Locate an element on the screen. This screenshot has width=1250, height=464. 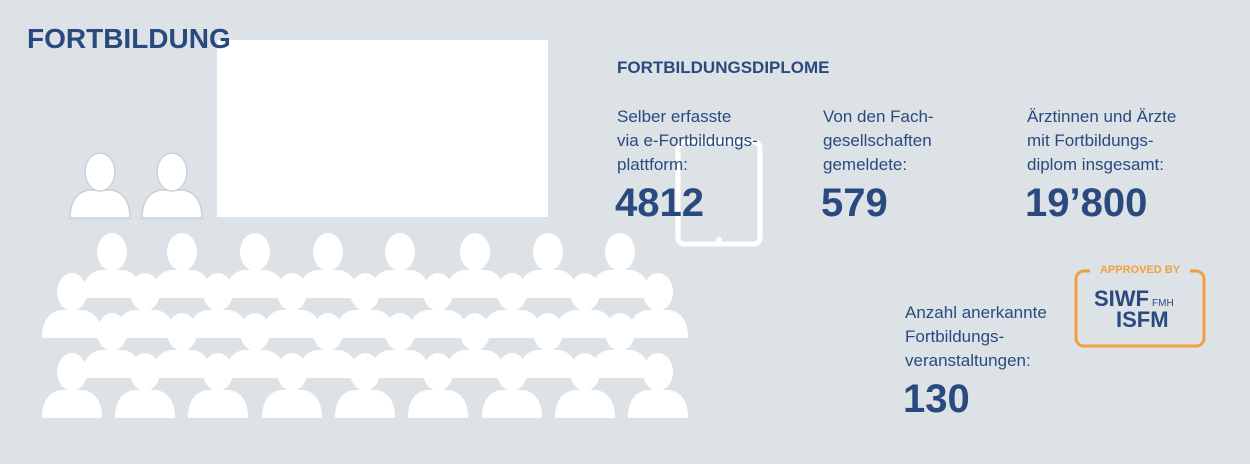
logo-line2: ISFM is located at coordinates (1142, 319).